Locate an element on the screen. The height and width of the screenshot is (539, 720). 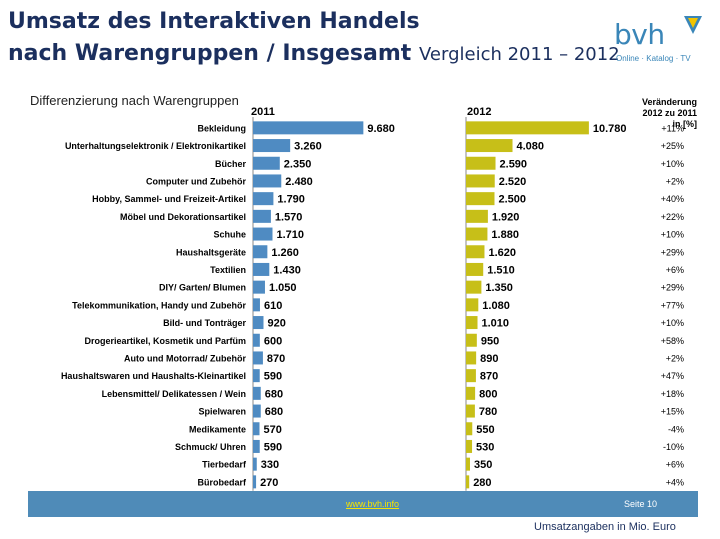
title-line-2-text: nach Warengruppen / Insgesamt is located at coordinates (210, 53).